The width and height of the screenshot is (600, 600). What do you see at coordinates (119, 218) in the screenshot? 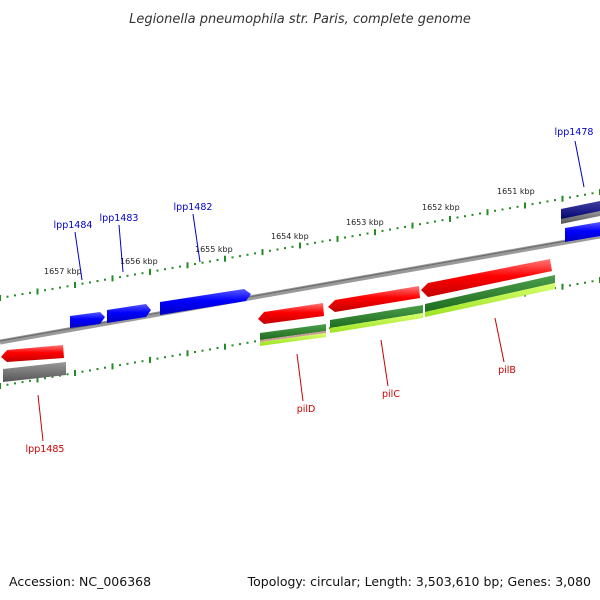
I see `label-lpp1483: lpp1483` at bounding box center [119, 218].